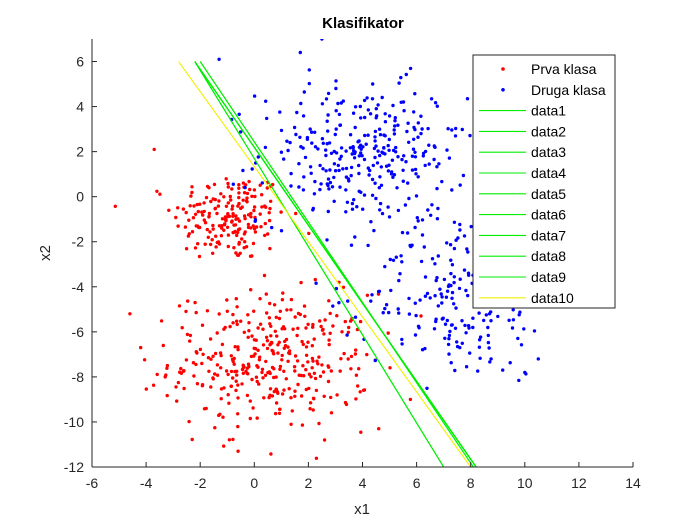  I want to click on legend-label: data10, so click(552, 298).